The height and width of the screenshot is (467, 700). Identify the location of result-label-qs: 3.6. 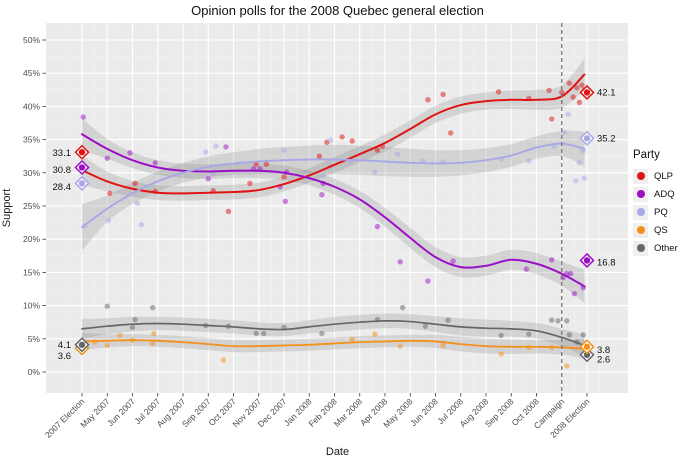
(64, 356).